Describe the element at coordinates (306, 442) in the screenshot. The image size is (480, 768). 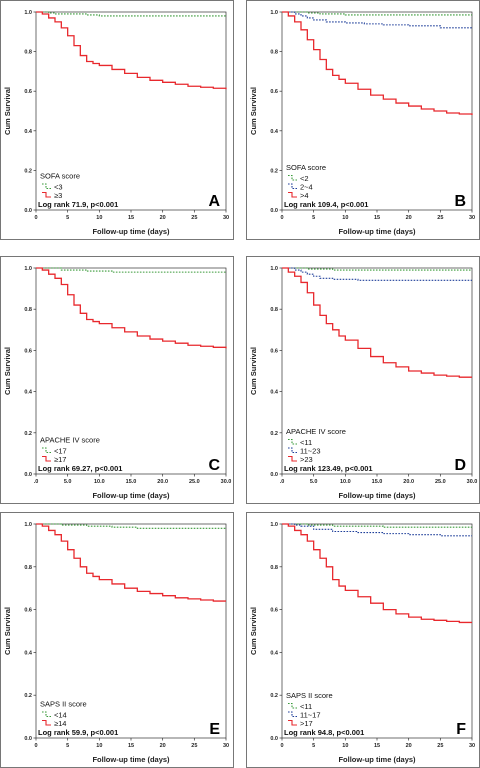
I see `legend-label-1: <11` at that location.